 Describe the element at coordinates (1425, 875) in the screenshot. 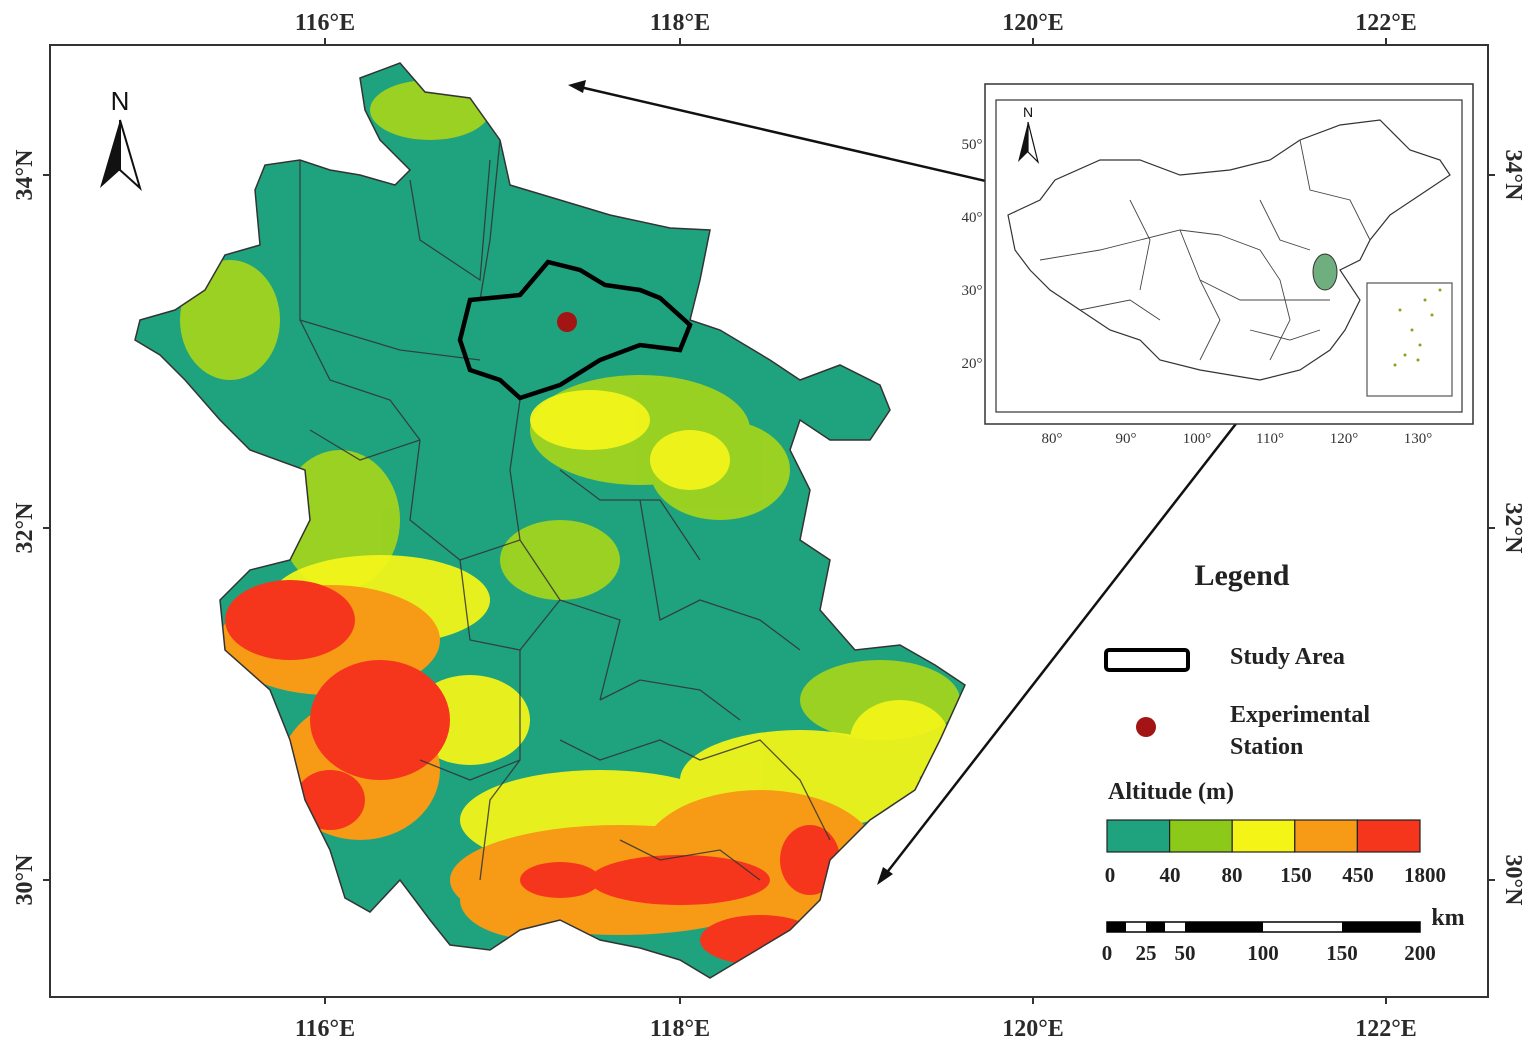

I see `altitude-label-1800: 1800` at that location.